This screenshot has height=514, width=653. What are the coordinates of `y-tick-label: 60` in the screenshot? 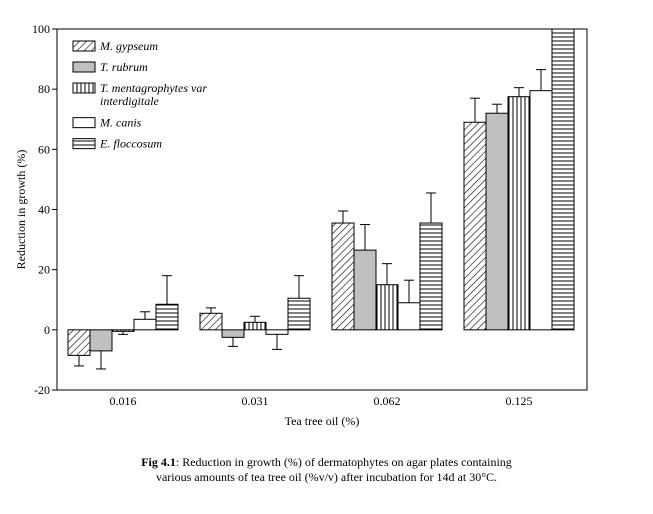 It's located at (44, 149).